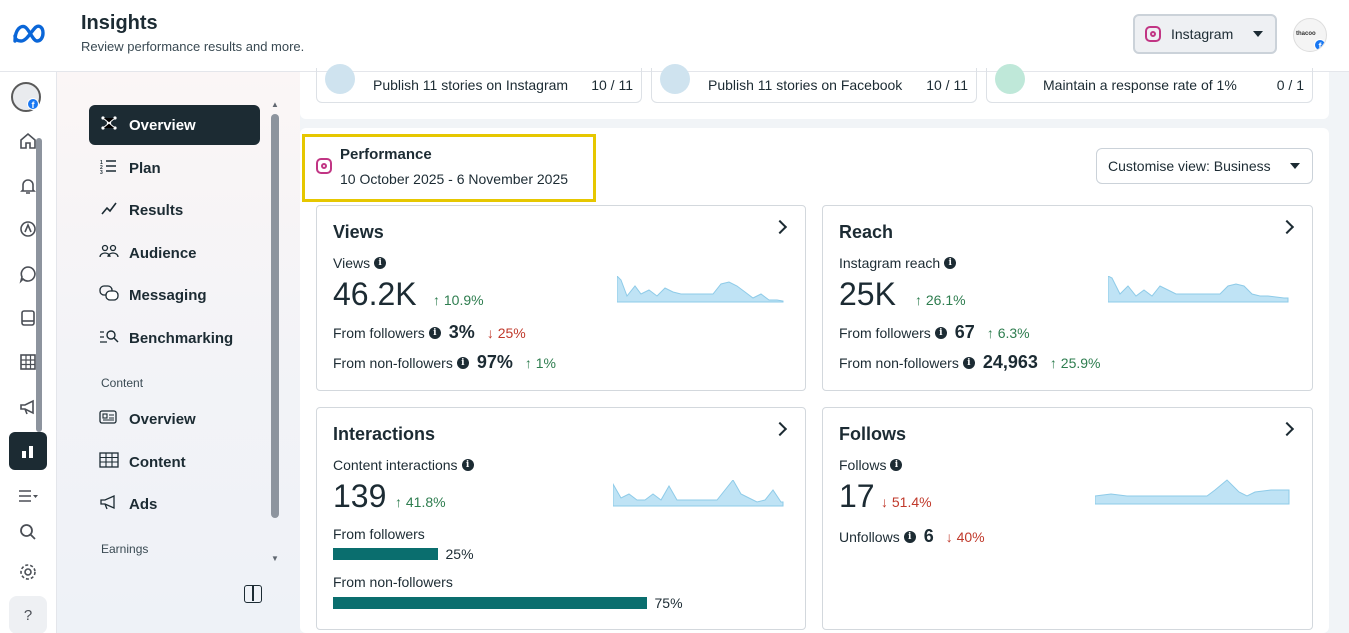 The width and height of the screenshot is (1349, 633). I want to click on collapse-sidebar-icon, so click(253, 594).